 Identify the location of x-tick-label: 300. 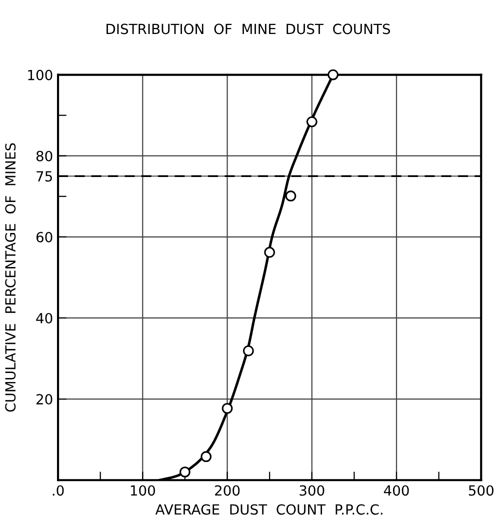
(312, 490).